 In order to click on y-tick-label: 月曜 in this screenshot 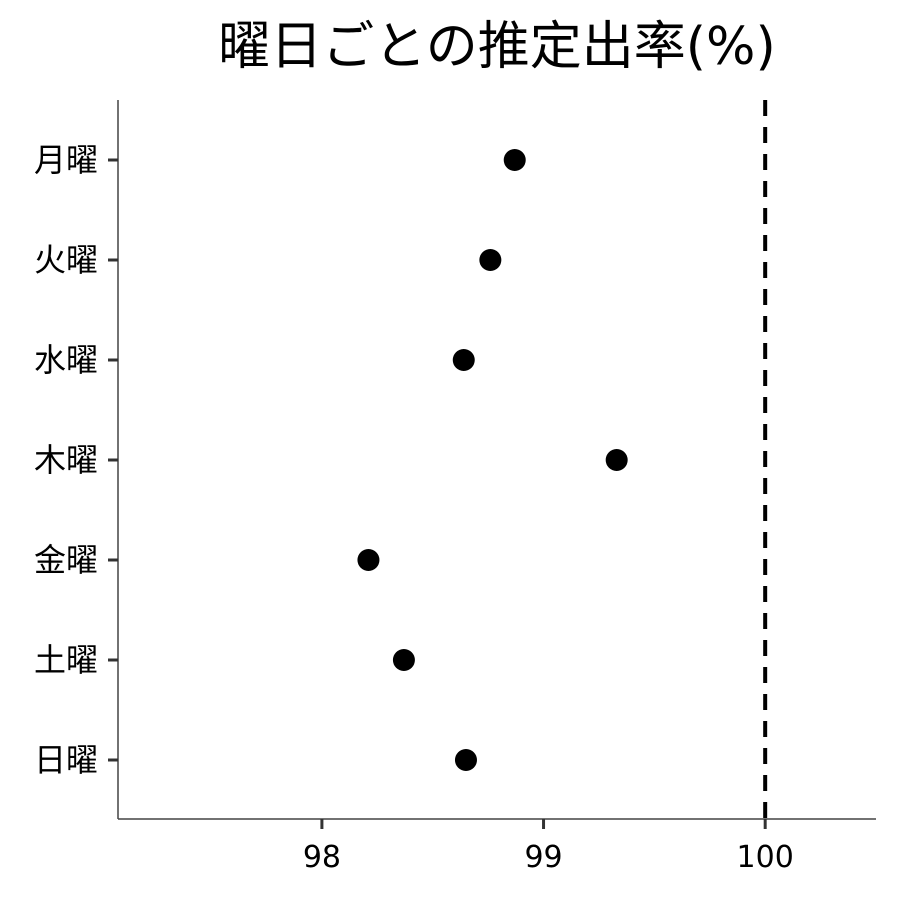, I will do `click(66, 160)`.